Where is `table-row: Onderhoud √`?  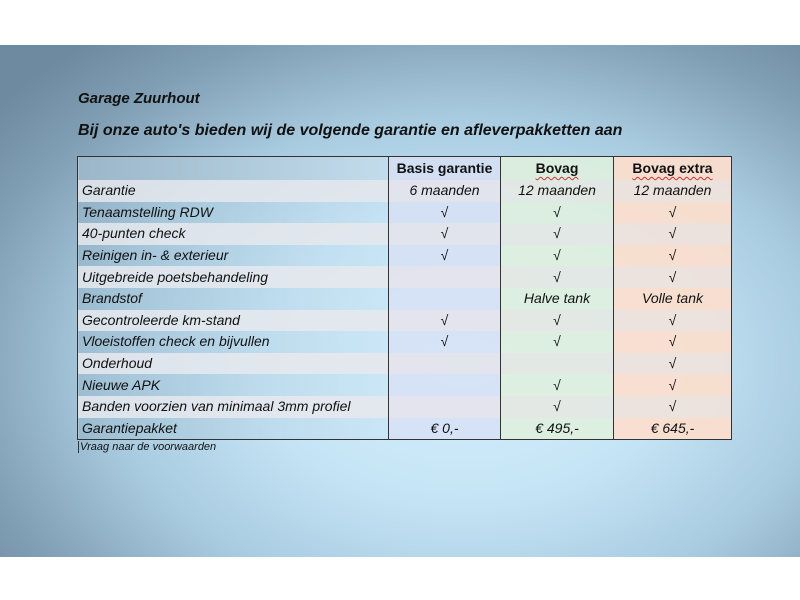
table-row: Onderhoud √ is located at coordinates (404, 363).